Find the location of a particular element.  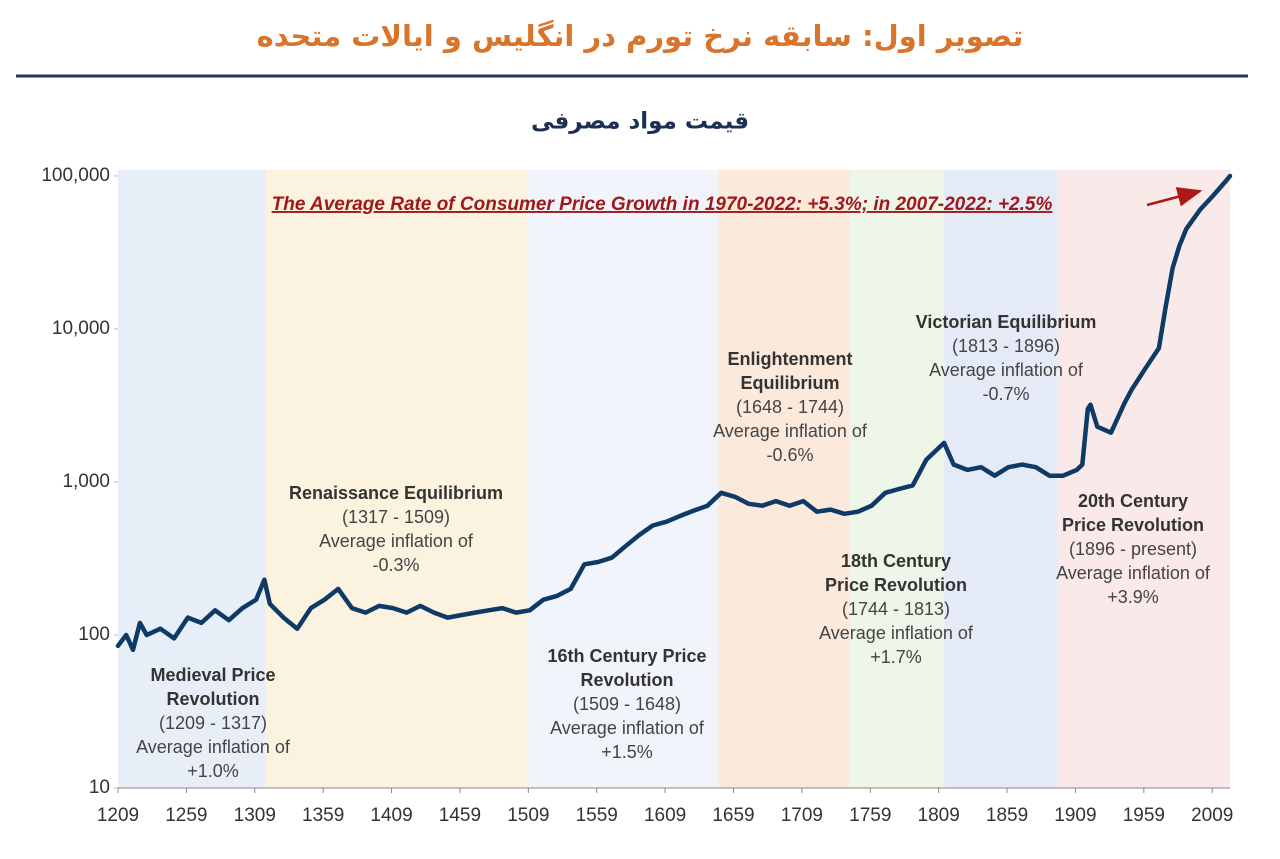

x-tick-label: 1809 is located at coordinates (939, 815).